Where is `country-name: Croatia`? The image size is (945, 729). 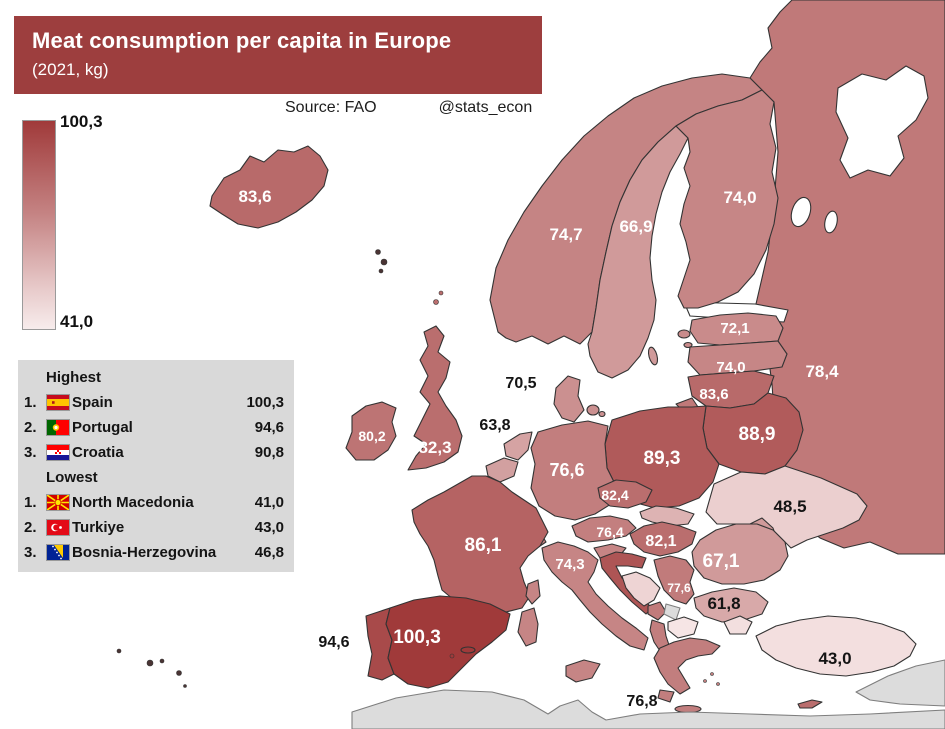
country-name: Croatia is located at coordinates (98, 452).